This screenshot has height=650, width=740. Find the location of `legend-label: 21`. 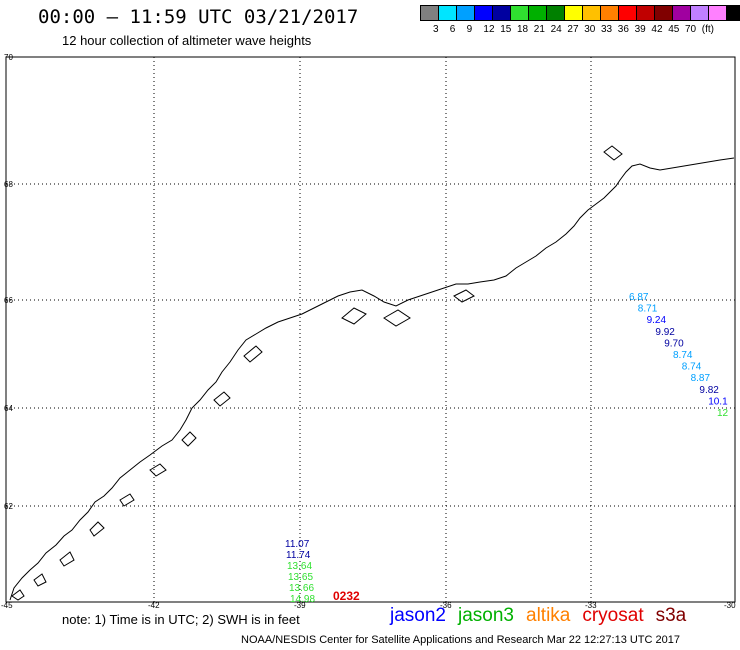

legend-label: 21 is located at coordinates (539, 29).